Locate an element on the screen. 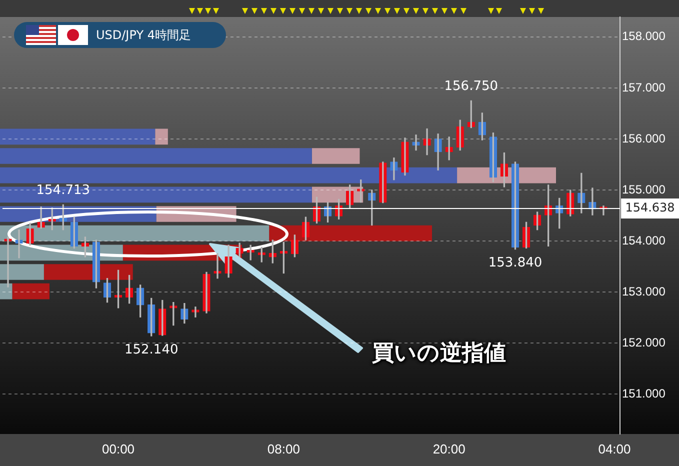 This screenshot has width=679, height=466. y-tick-label: 156.000 is located at coordinates (644, 138).